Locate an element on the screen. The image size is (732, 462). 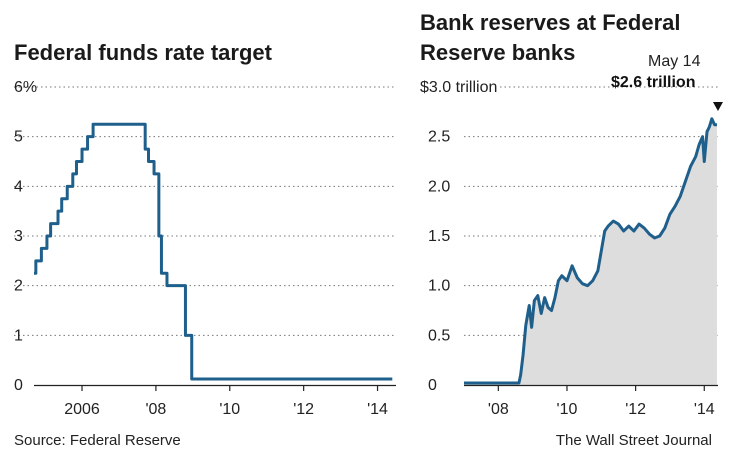
right-y-tick-label: 1.5 is located at coordinates (439, 236).